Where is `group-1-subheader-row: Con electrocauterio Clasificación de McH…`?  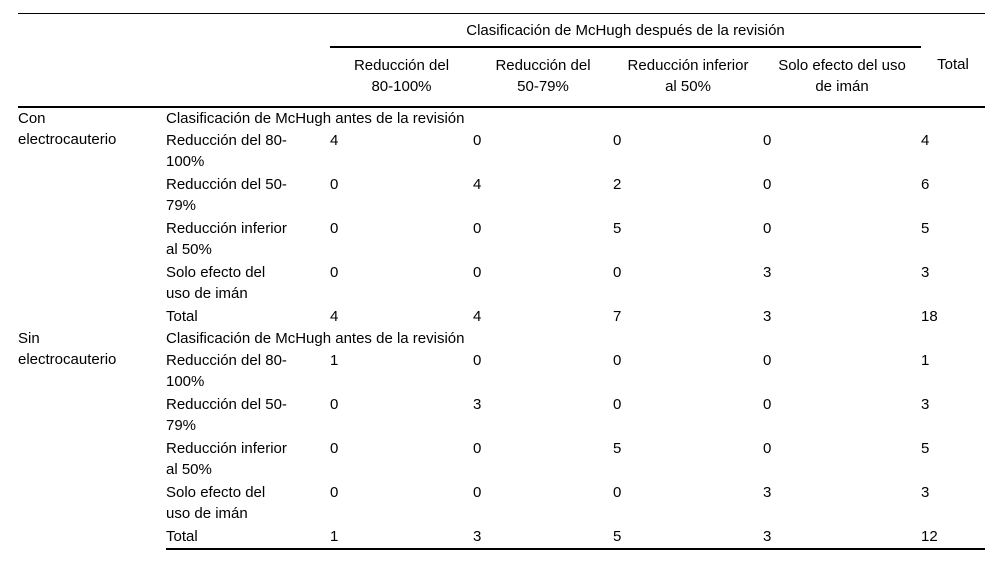
group-1-subheader-row: Con electrocauterio Clasificación de McH… is located at coordinates (501, 127).